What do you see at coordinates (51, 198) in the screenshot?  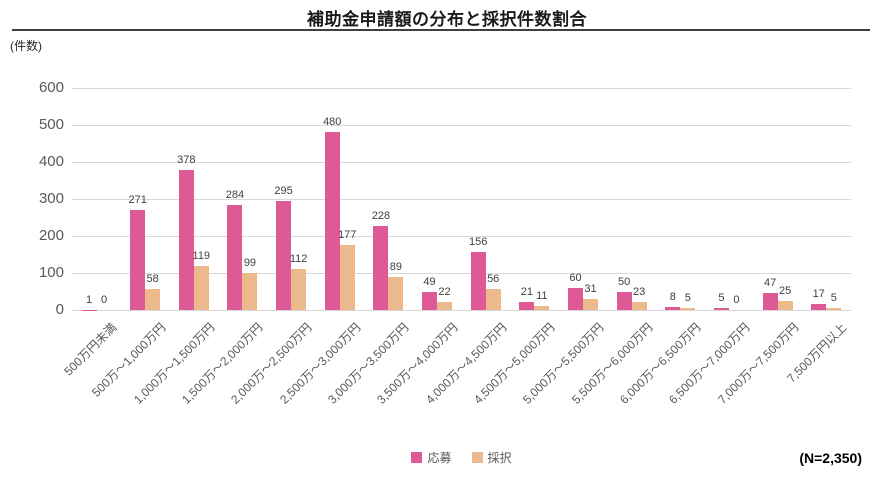 I see `y-tick-label: 300` at bounding box center [51, 198].